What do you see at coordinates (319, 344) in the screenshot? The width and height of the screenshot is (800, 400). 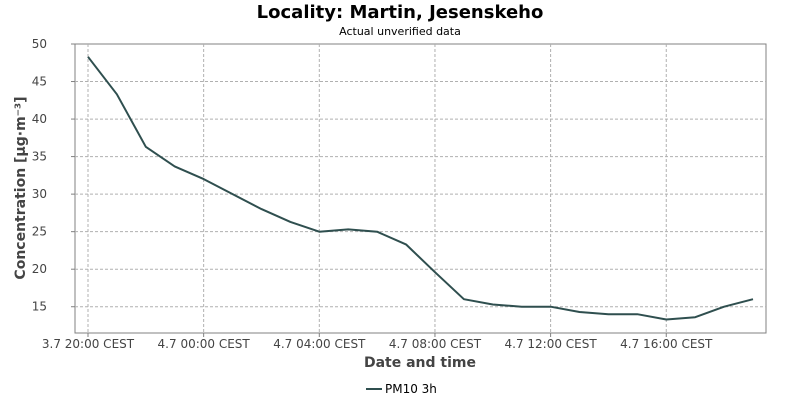 I see `x-tick-label: 4.7 04:00 CEST` at bounding box center [319, 344].